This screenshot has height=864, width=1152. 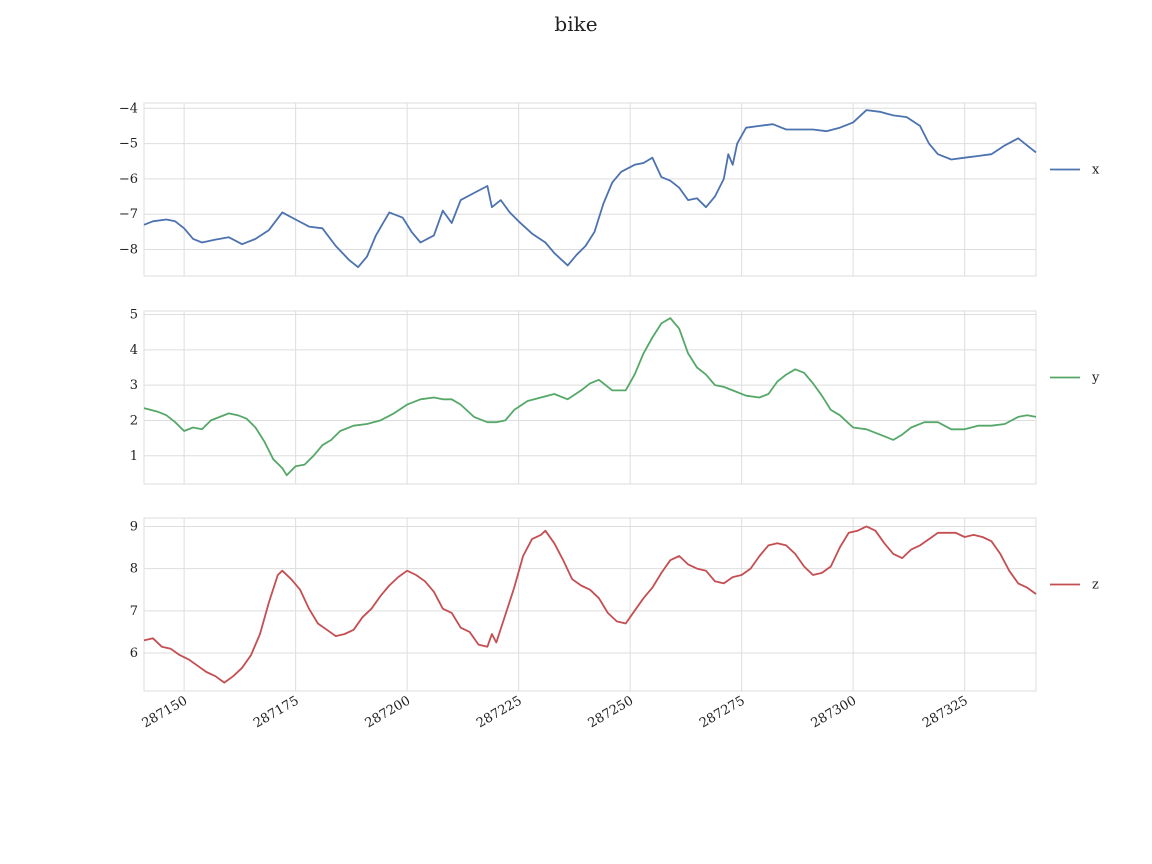 What do you see at coordinates (945, 712) in the screenshot?
I see `x-tick-label: 287325` at bounding box center [945, 712].